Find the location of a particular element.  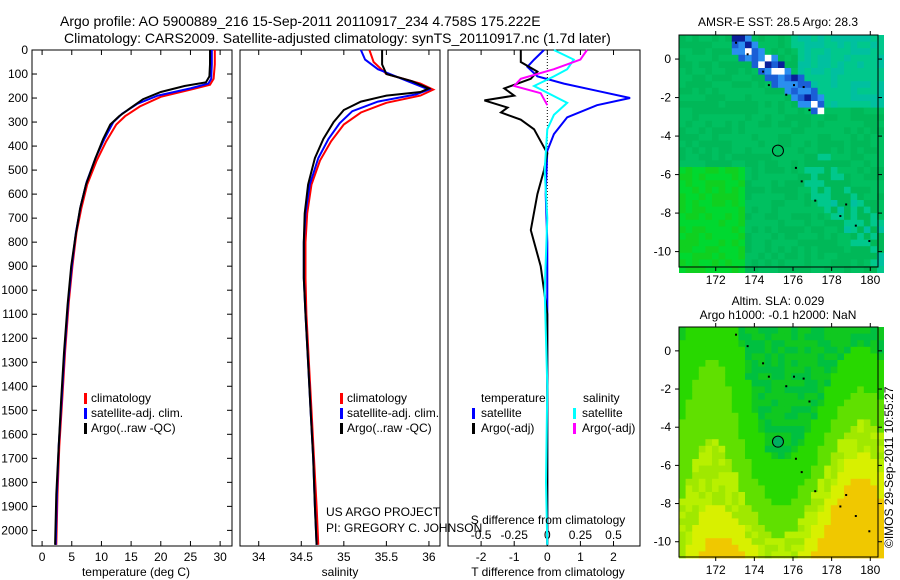

island-mark is located at coordinates (855, 225).